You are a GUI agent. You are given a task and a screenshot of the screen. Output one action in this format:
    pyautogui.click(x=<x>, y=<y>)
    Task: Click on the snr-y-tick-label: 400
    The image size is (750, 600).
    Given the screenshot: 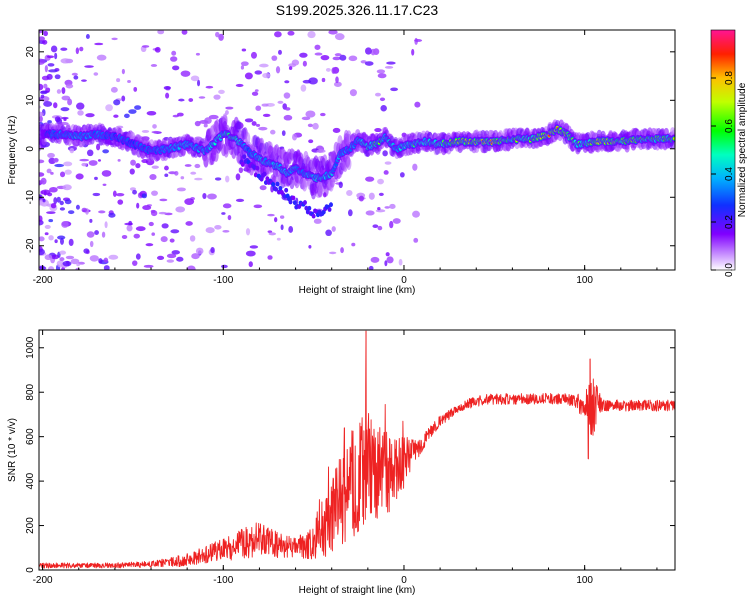 What is the action you would take?
    pyautogui.click(x=30, y=480)
    